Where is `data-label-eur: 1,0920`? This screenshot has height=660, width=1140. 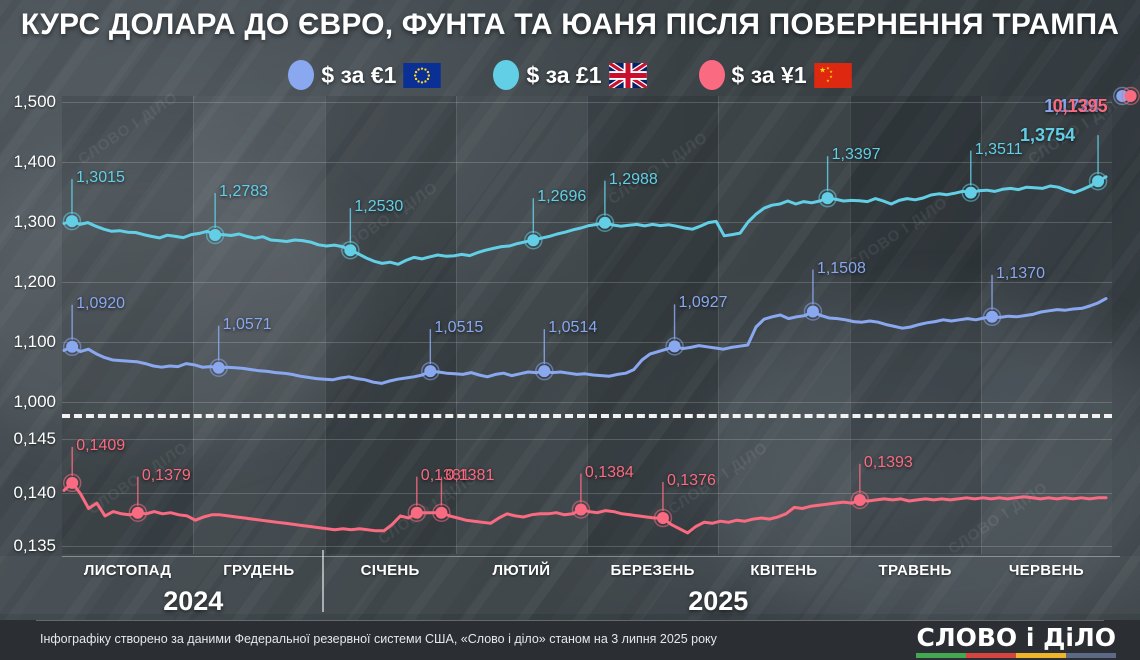
data-label-eur: 1,0920 is located at coordinates (101, 303).